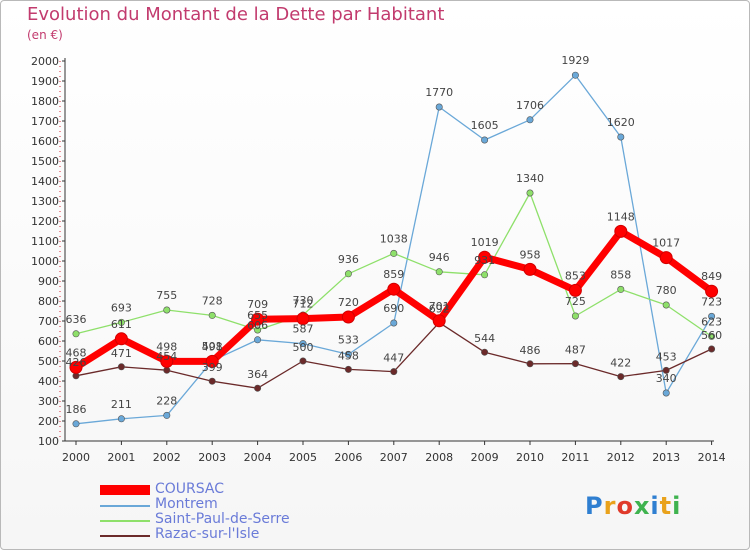 This screenshot has height=550, width=750. Describe the element at coordinates (121, 404) in the screenshot. I see `data-label: 211` at that location.